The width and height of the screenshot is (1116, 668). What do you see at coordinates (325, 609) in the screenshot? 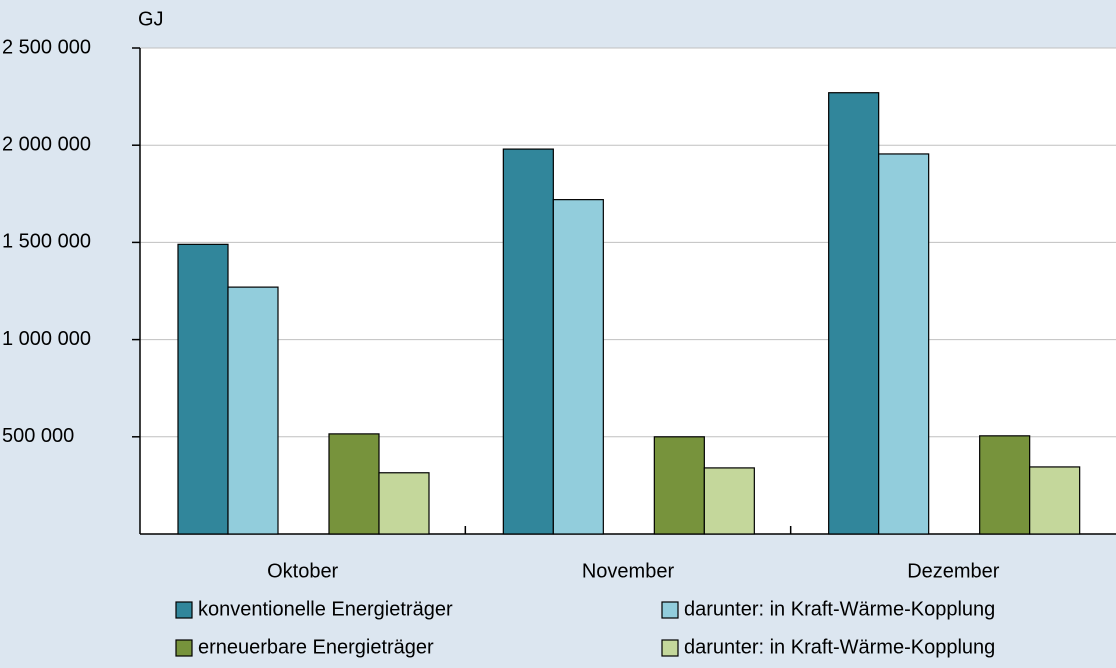
I see `legend-label: konventionelle Energieträger` at bounding box center [325, 609].